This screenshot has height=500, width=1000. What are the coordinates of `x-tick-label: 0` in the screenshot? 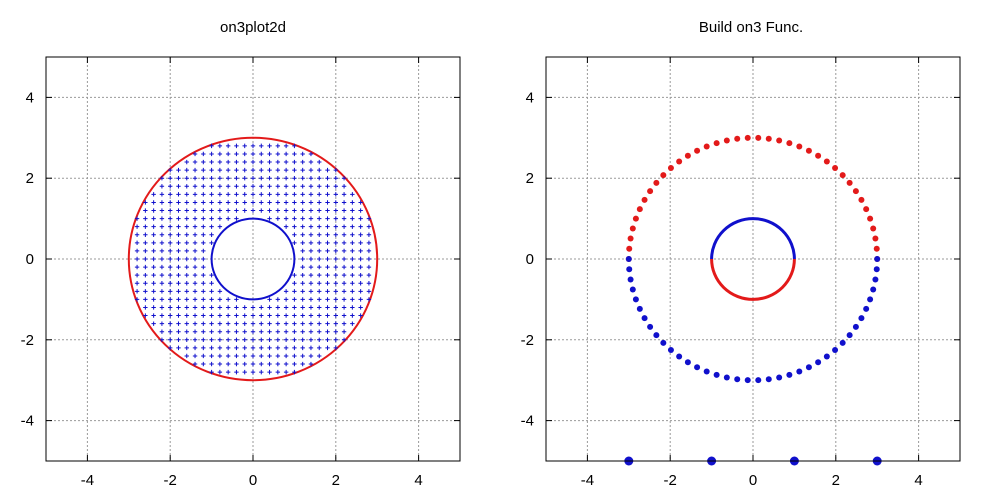 It's located at (253, 480).